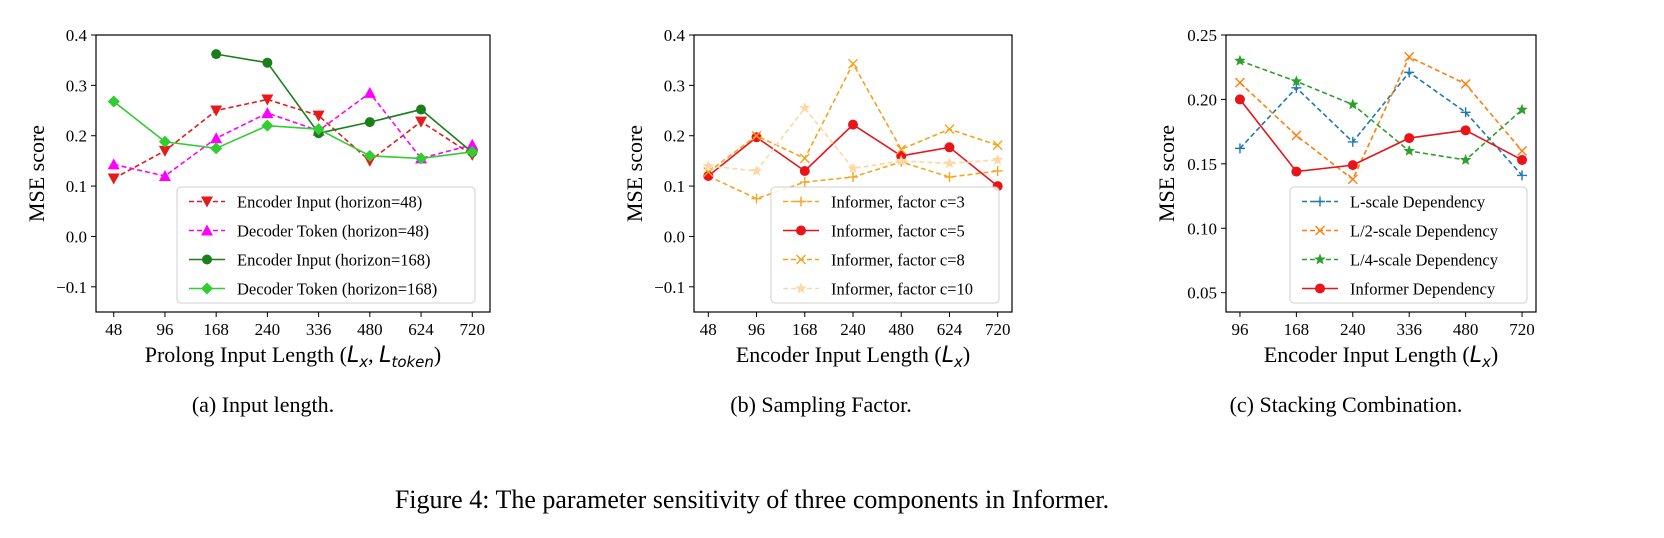 The image size is (1664, 538). I want to click on legend-item: Decoder Token (horizon=168), so click(313, 289).